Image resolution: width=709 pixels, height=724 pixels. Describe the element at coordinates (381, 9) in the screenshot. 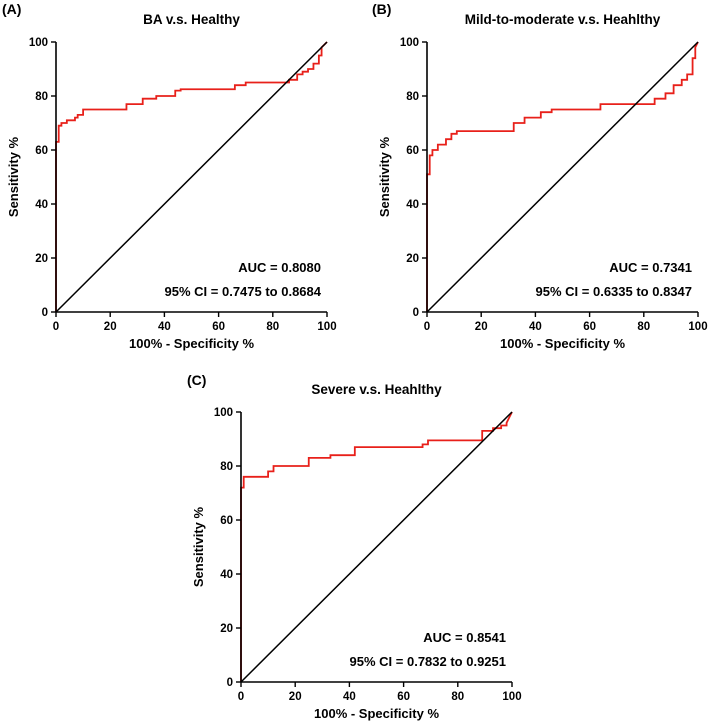

I see `panel-label: (B)` at that location.